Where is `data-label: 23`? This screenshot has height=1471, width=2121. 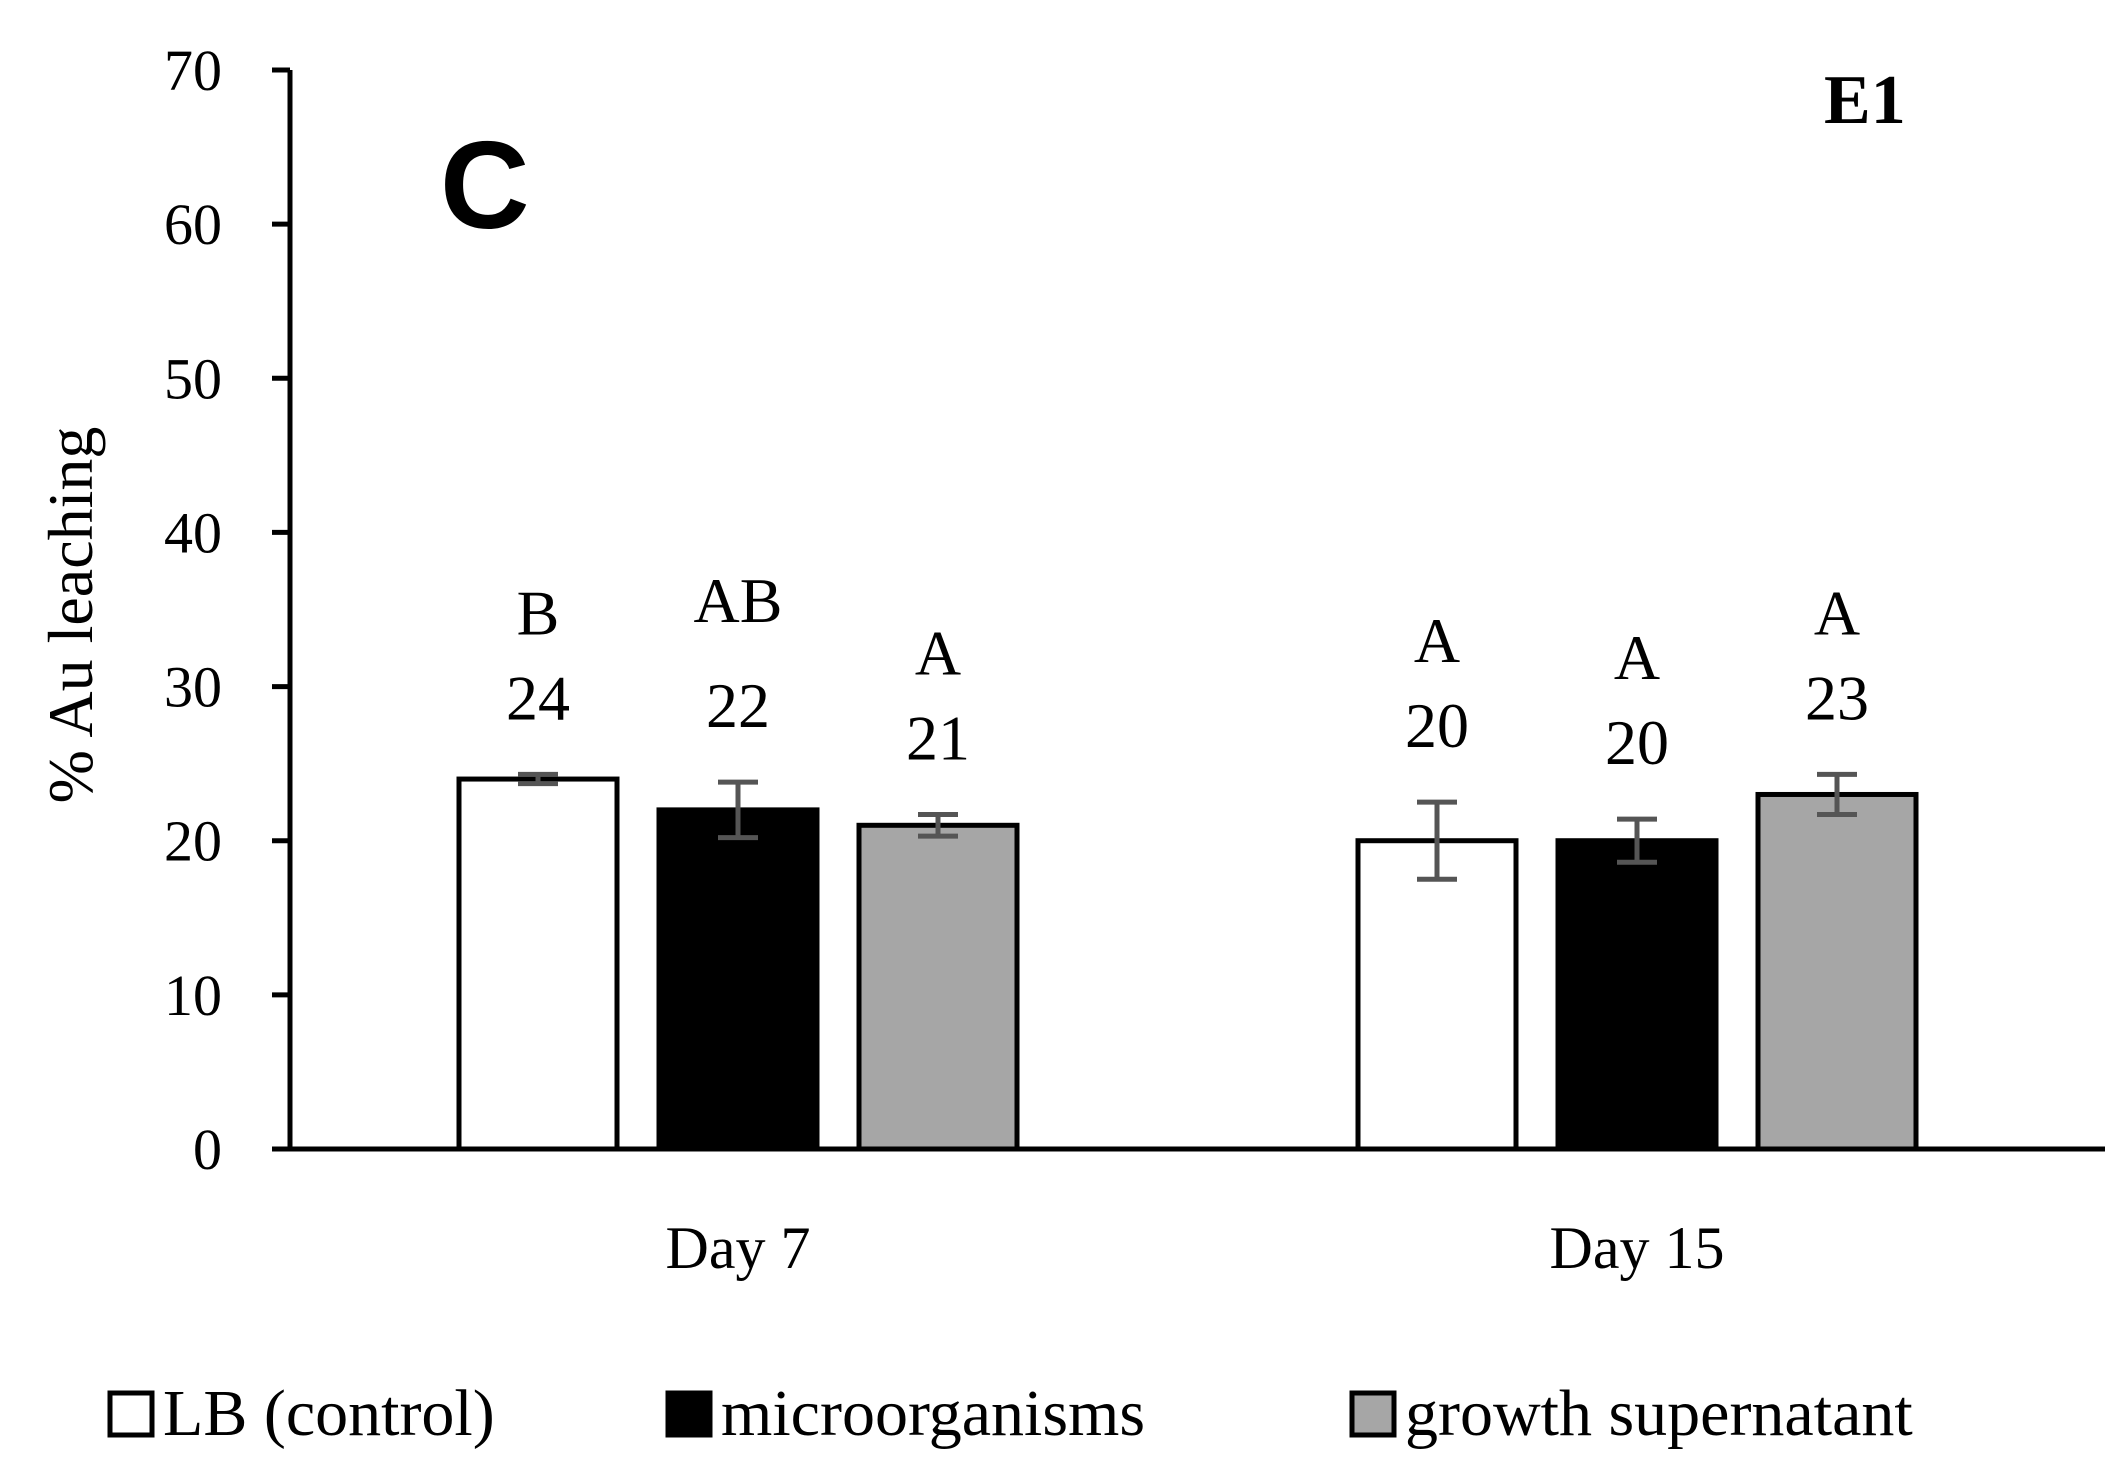
data-label: 23 is located at coordinates (1837, 697).